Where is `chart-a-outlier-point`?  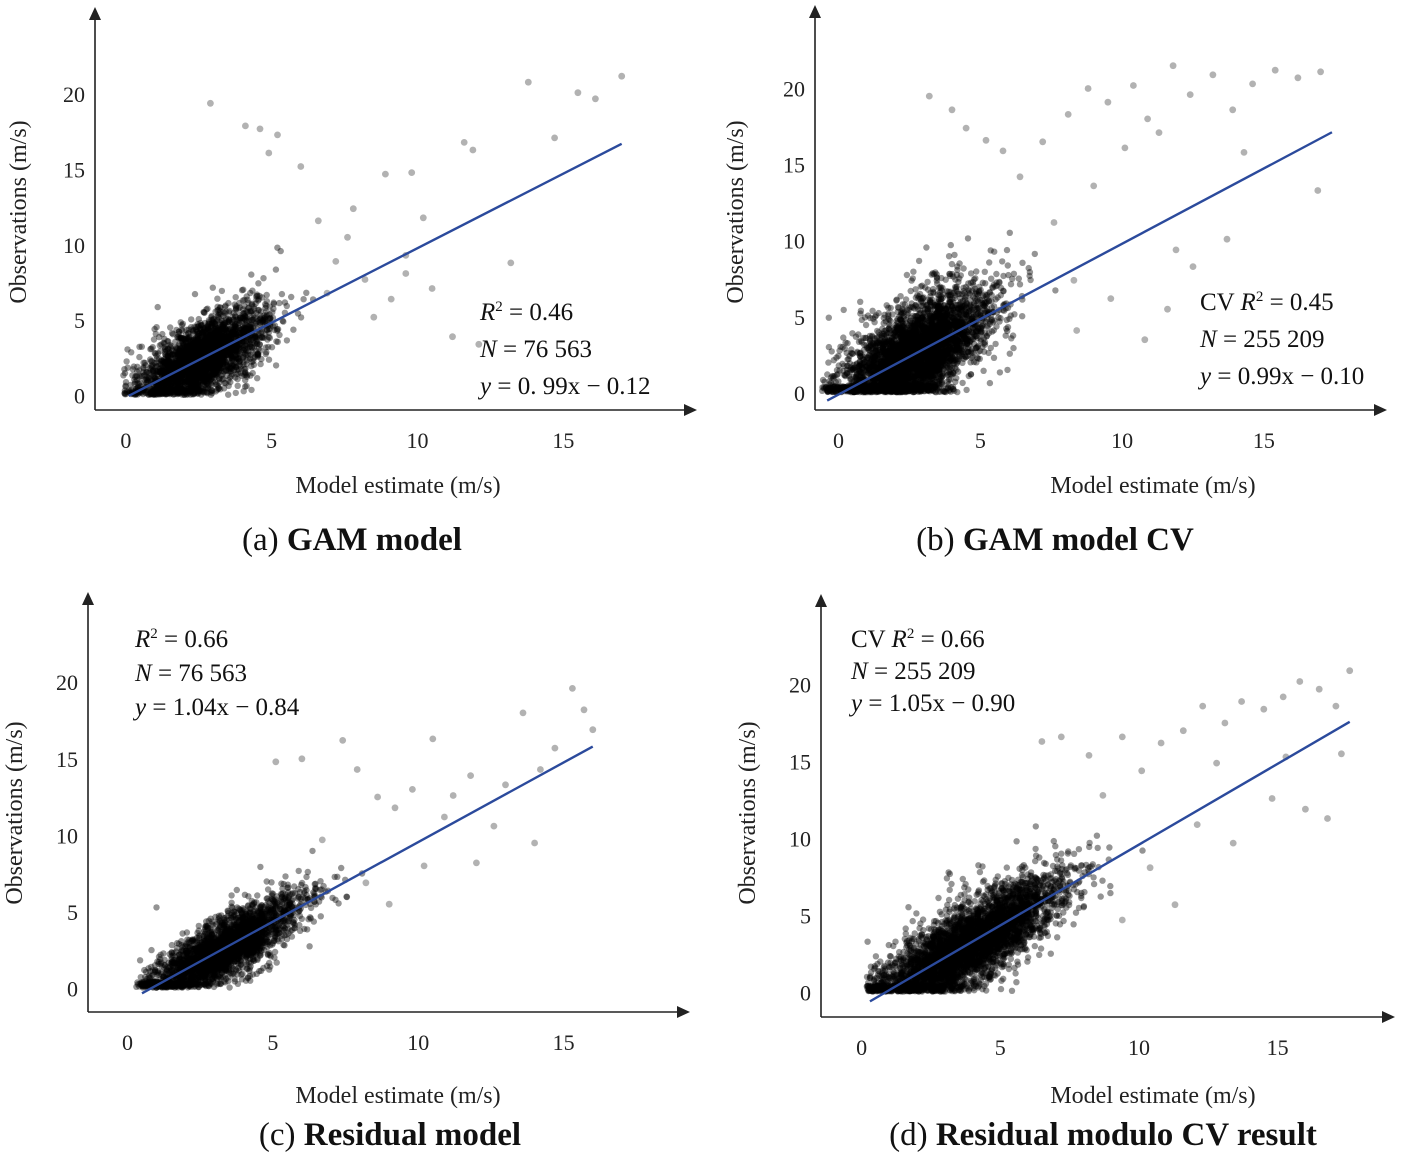
chart-a-outlier-point is located at coordinates (412, 173).